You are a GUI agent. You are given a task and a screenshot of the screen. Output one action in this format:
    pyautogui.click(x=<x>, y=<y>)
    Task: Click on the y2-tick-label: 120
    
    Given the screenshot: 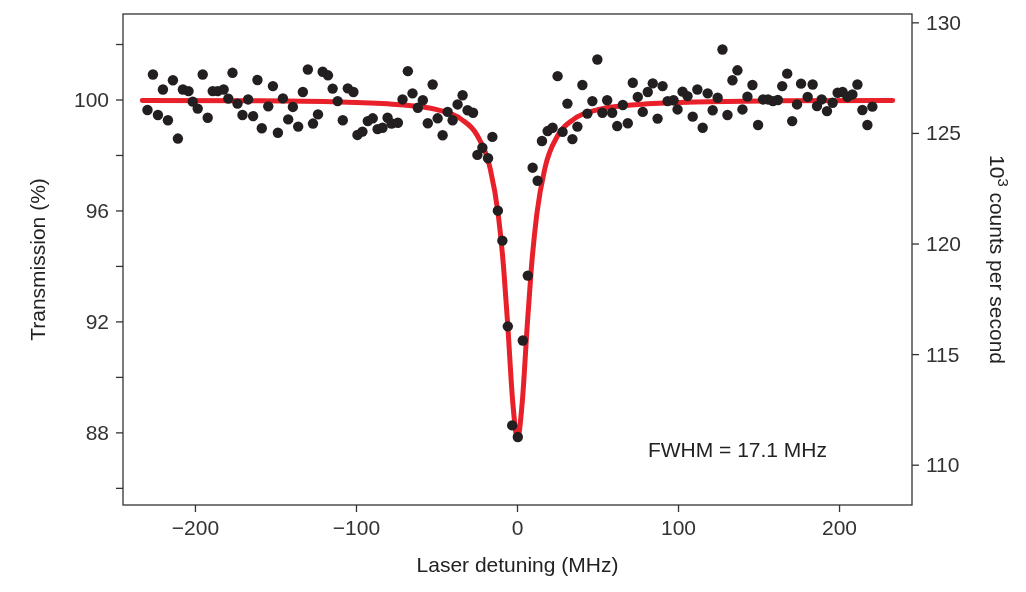 What is the action you would take?
    pyautogui.click(x=944, y=244)
    